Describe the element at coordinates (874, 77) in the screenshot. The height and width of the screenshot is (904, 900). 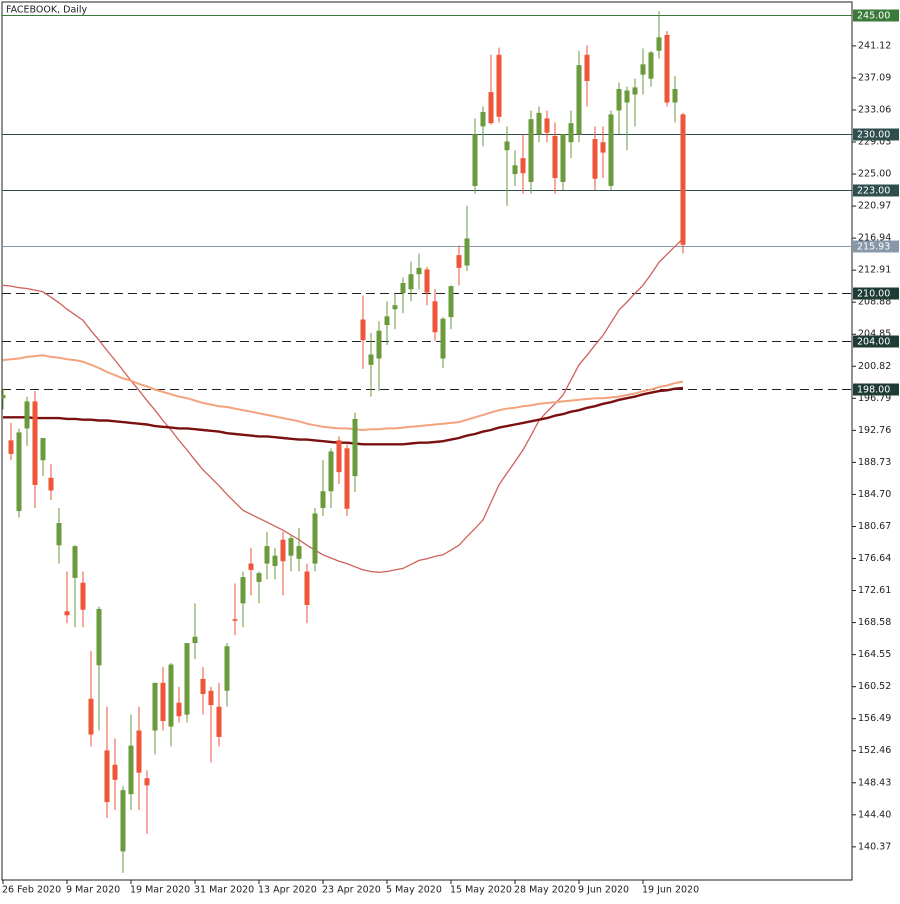
I see `y-tick-label: 237.09` at that location.